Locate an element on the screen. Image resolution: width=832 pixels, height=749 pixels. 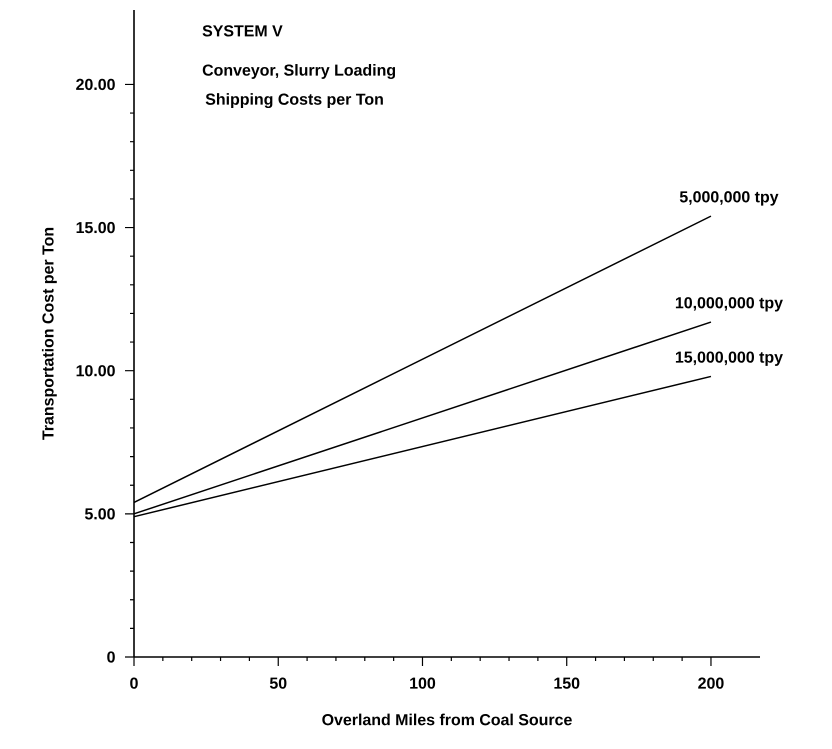
text: SYSTEM V is located at coordinates (242, 30).